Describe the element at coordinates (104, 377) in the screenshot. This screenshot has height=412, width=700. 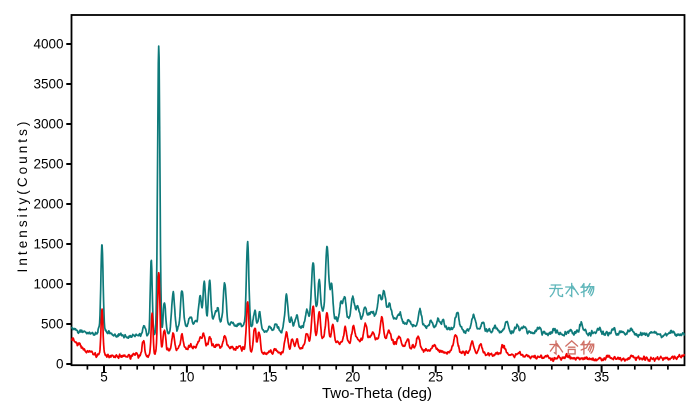
I see `svg-text: 5` at that location.